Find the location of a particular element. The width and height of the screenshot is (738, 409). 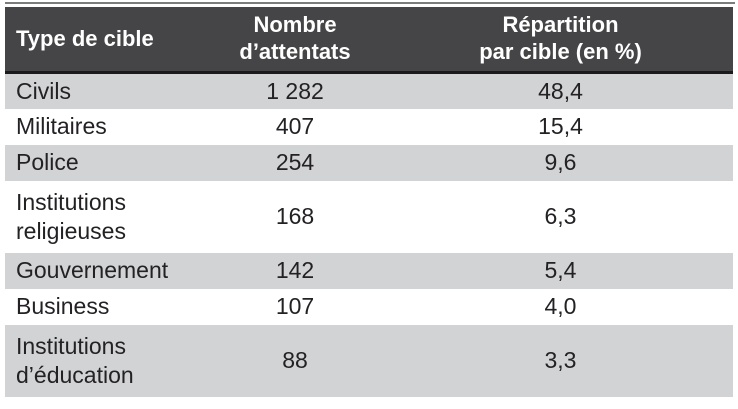

column-header-nombre-attentats: Nombre d’attentats is located at coordinates (295, 40).